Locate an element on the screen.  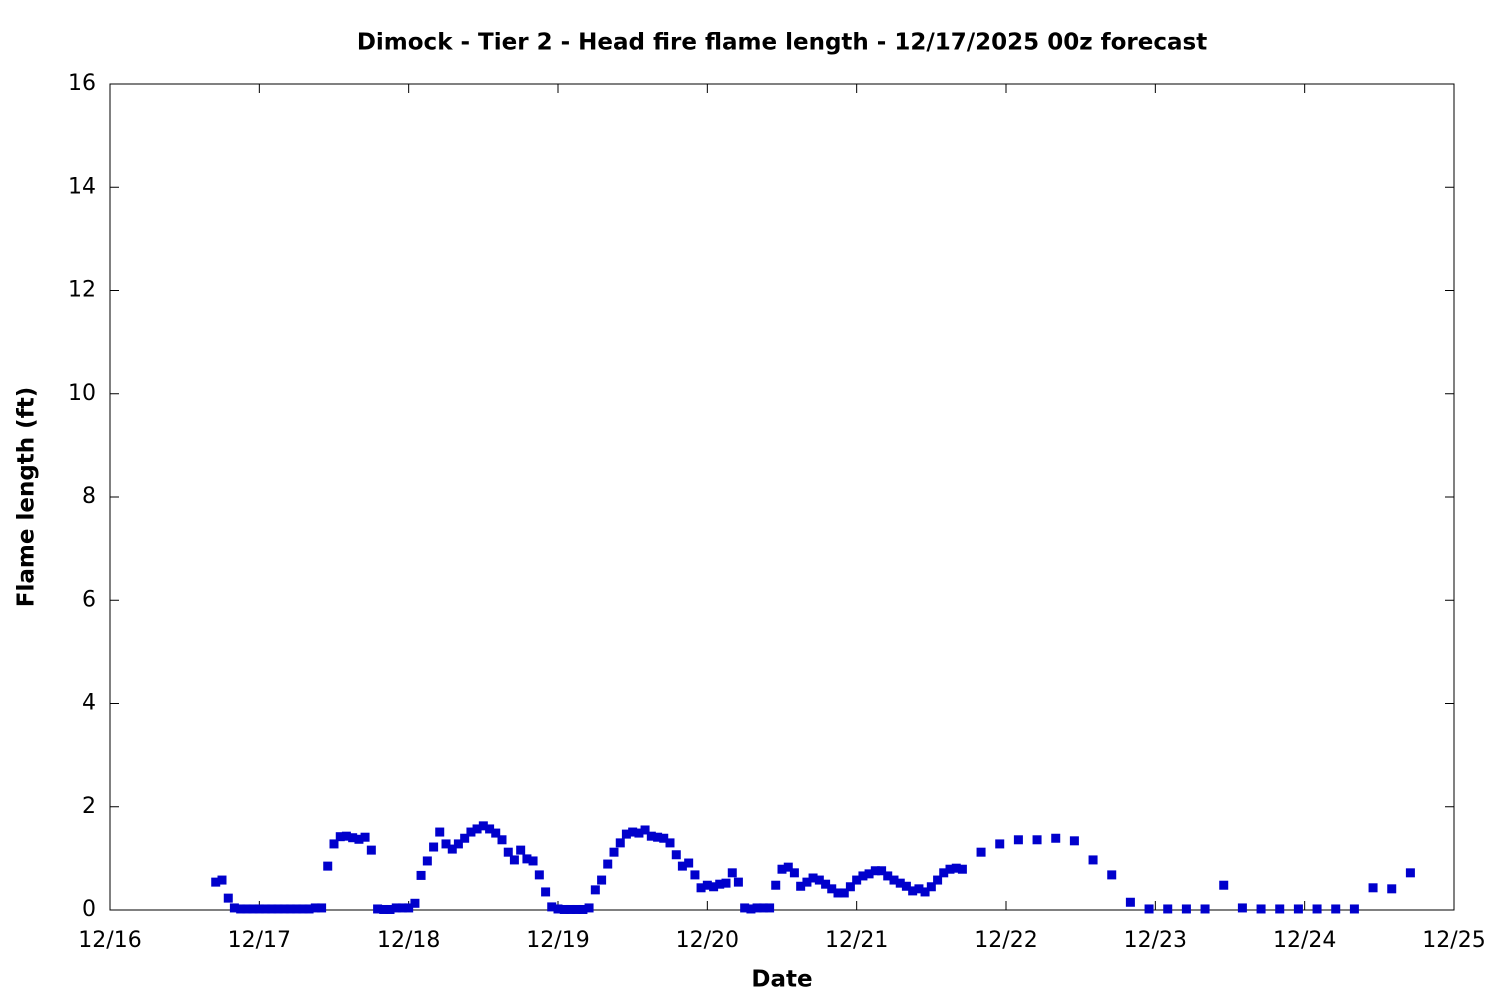
y-tick-label: 0 is located at coordinates (89, 909).